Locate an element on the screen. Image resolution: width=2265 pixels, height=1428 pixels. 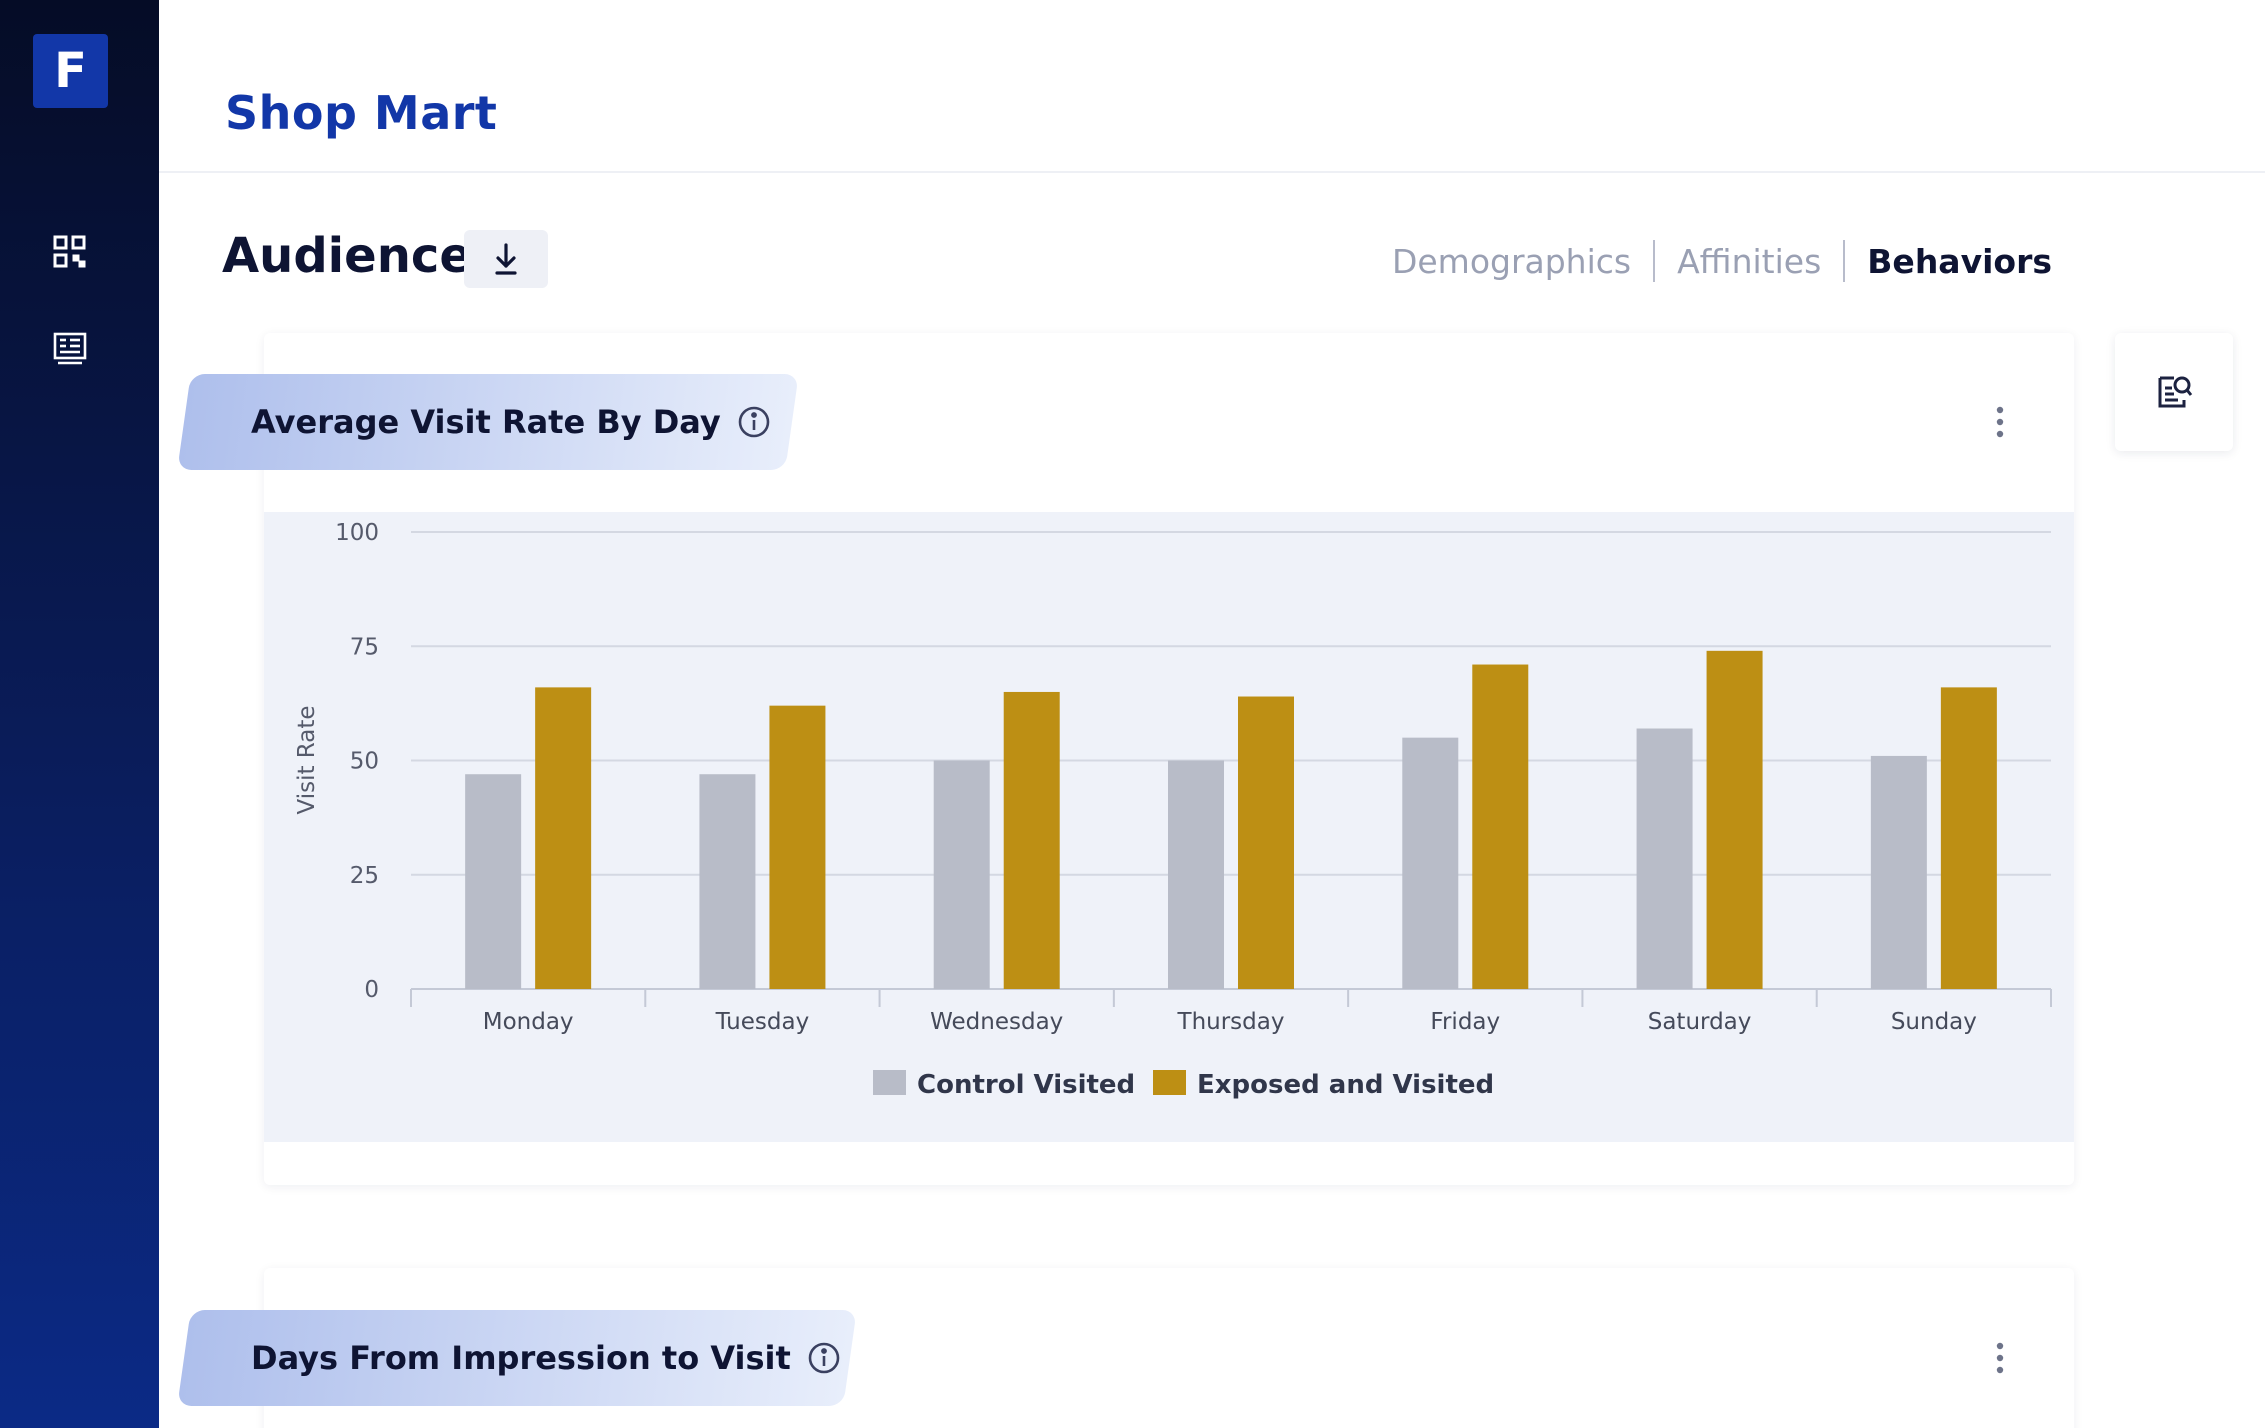
y-tick-label: 100 is located at coordinates (357, 533).